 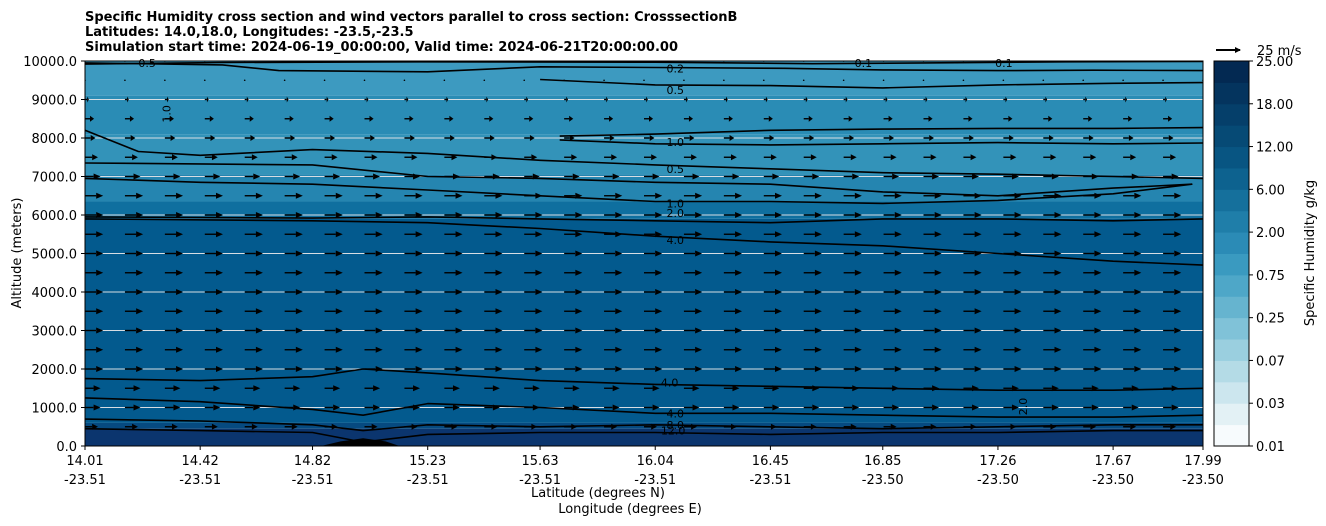 What do you see at coordinates (673, 431) in the screenshot?
I see `contour-label-14: 12.0` at bounding box center [673, 431].